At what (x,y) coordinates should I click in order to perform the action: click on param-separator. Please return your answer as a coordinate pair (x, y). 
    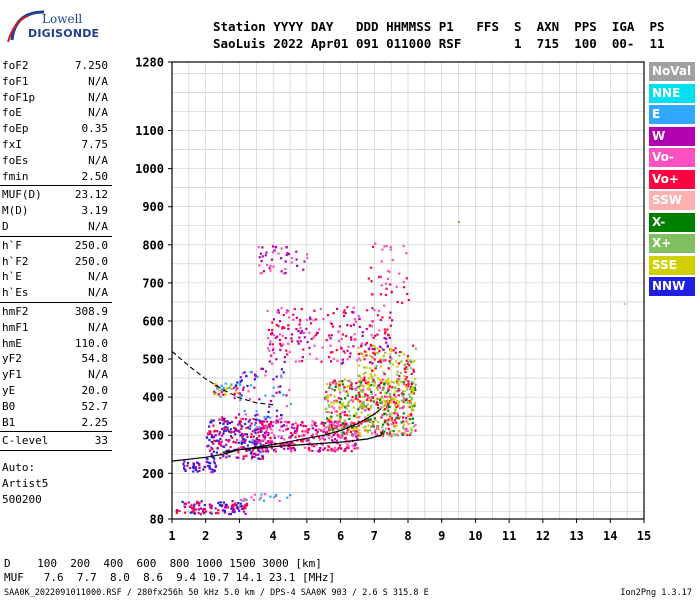
    Looking at the image, I should click on (56, 236).